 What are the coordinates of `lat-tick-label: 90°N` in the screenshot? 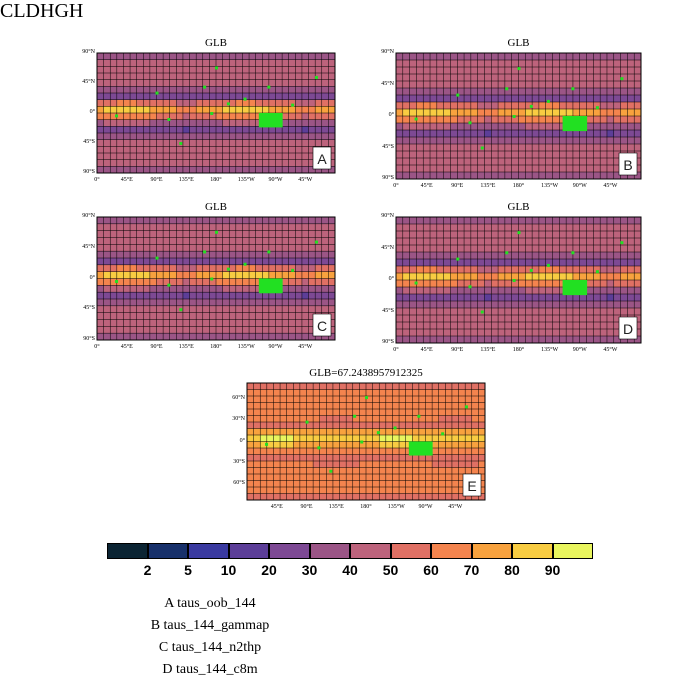 It's located at (387, 52).